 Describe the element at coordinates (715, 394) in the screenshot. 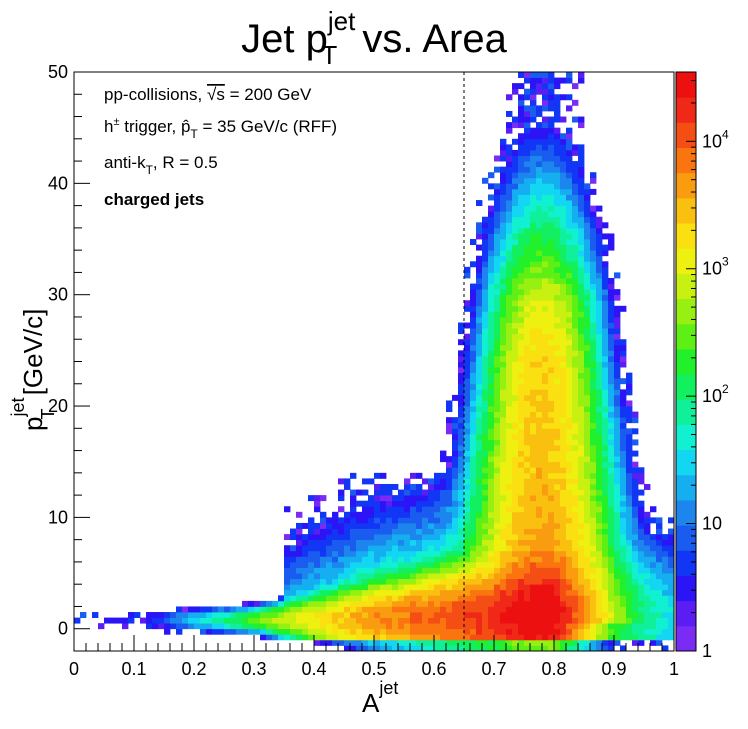

I see `z-tick-label: 102` at that location.